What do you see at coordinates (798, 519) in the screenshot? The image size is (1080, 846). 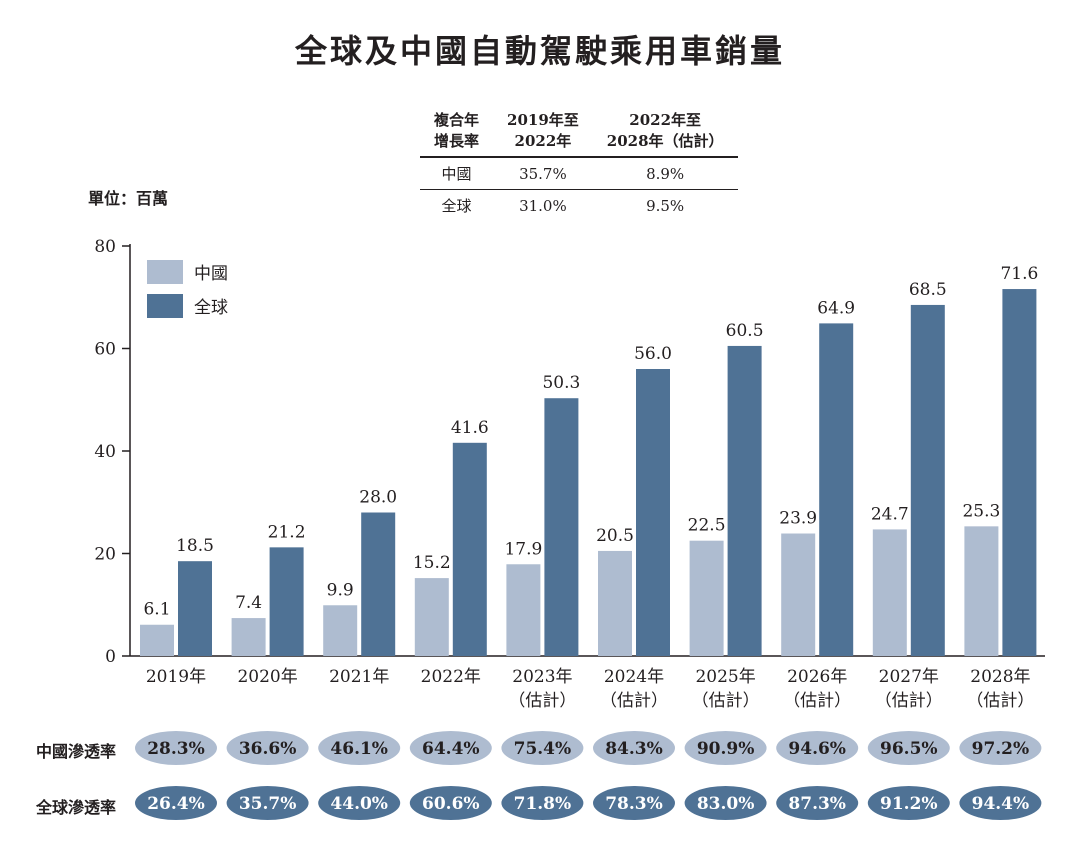 I see `data-label-china: 23.9` at bounding box center [798, 519].